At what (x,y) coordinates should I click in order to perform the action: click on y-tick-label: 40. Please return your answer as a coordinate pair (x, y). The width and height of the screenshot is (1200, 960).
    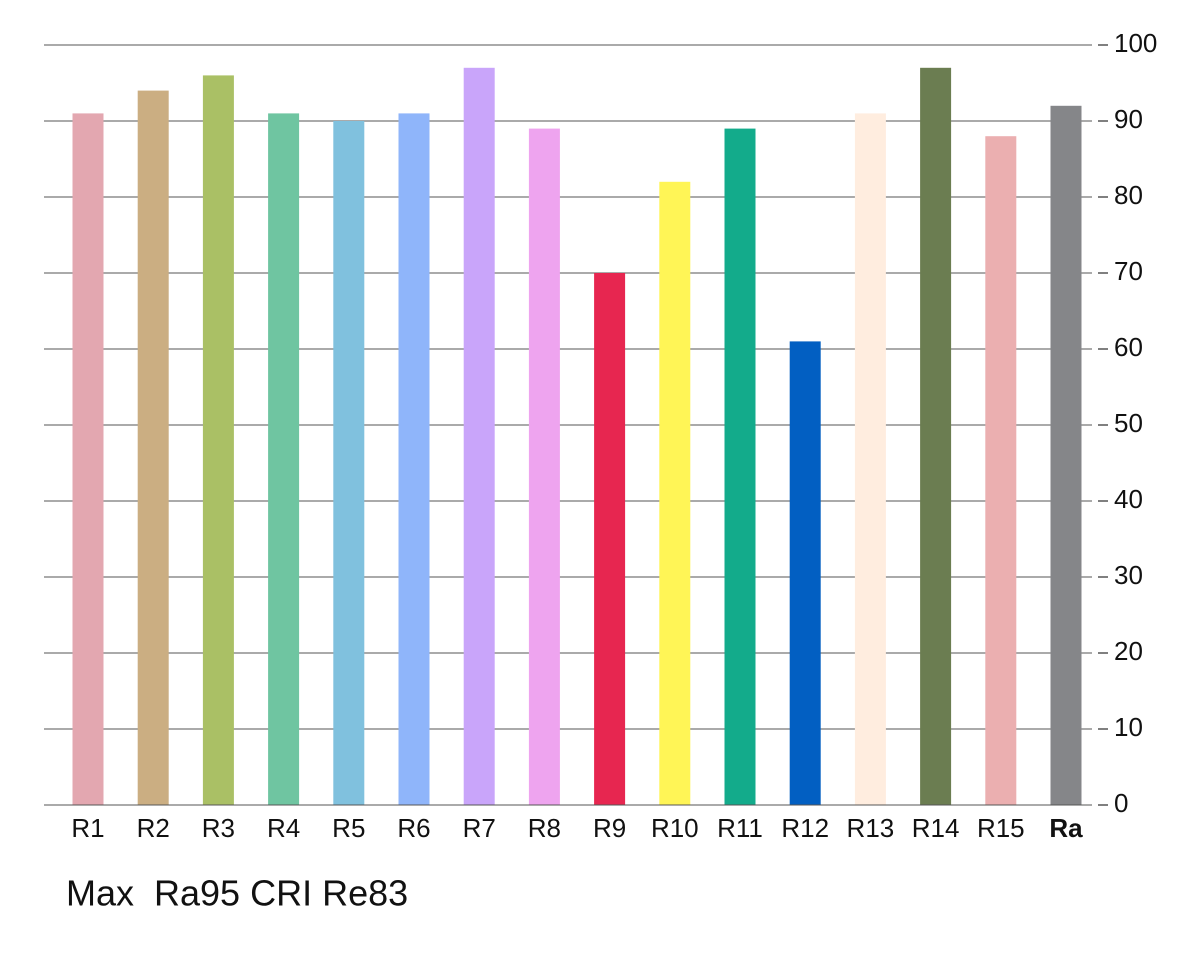
    Looking at the image, I should click on (1128, 499).